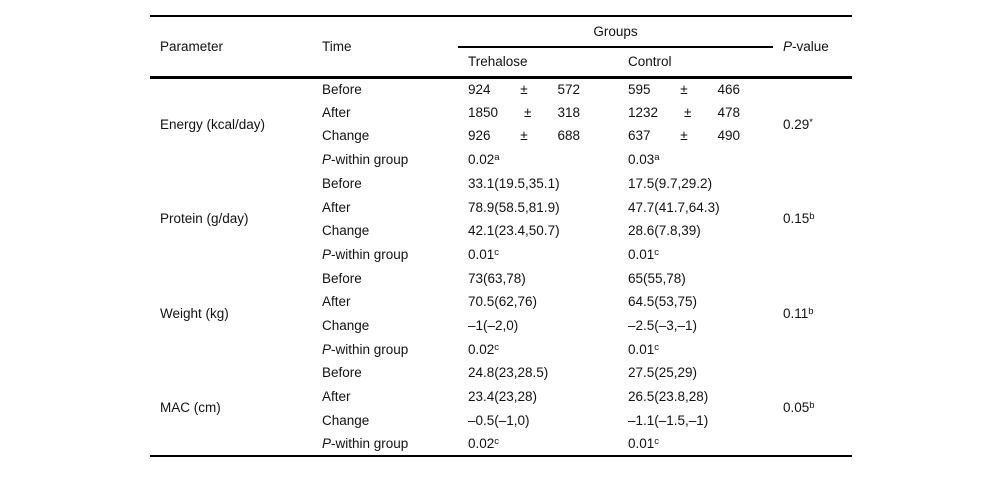 The height and width of the screenshot is (477, 1000). I want to click on trehalose-value-cell: 926 ±688, so click(538, 136).